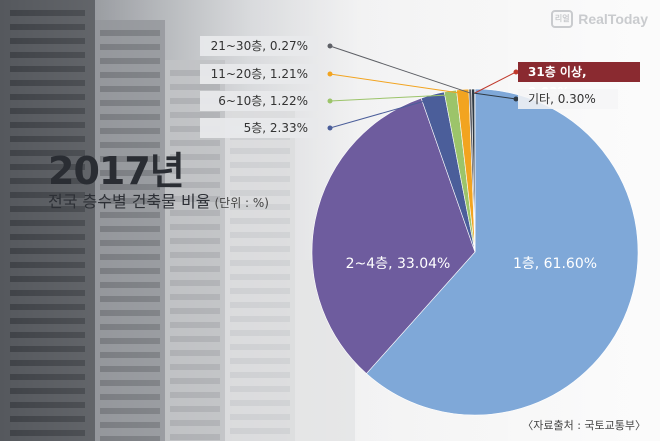 This screenshot has width=660, height=441. I want to click on subtitle-text: 전국 층수별 건축물 비율, so click(129, 201).